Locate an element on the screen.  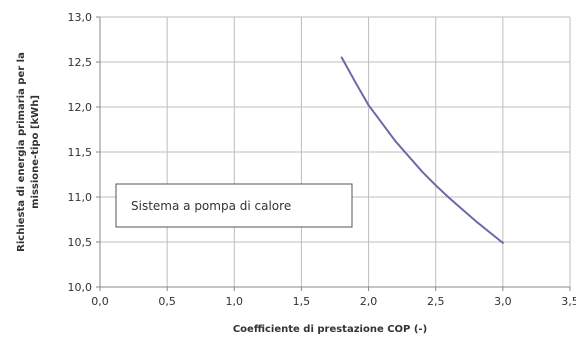
annotation-box-frame is located at coordinates (234, 205).